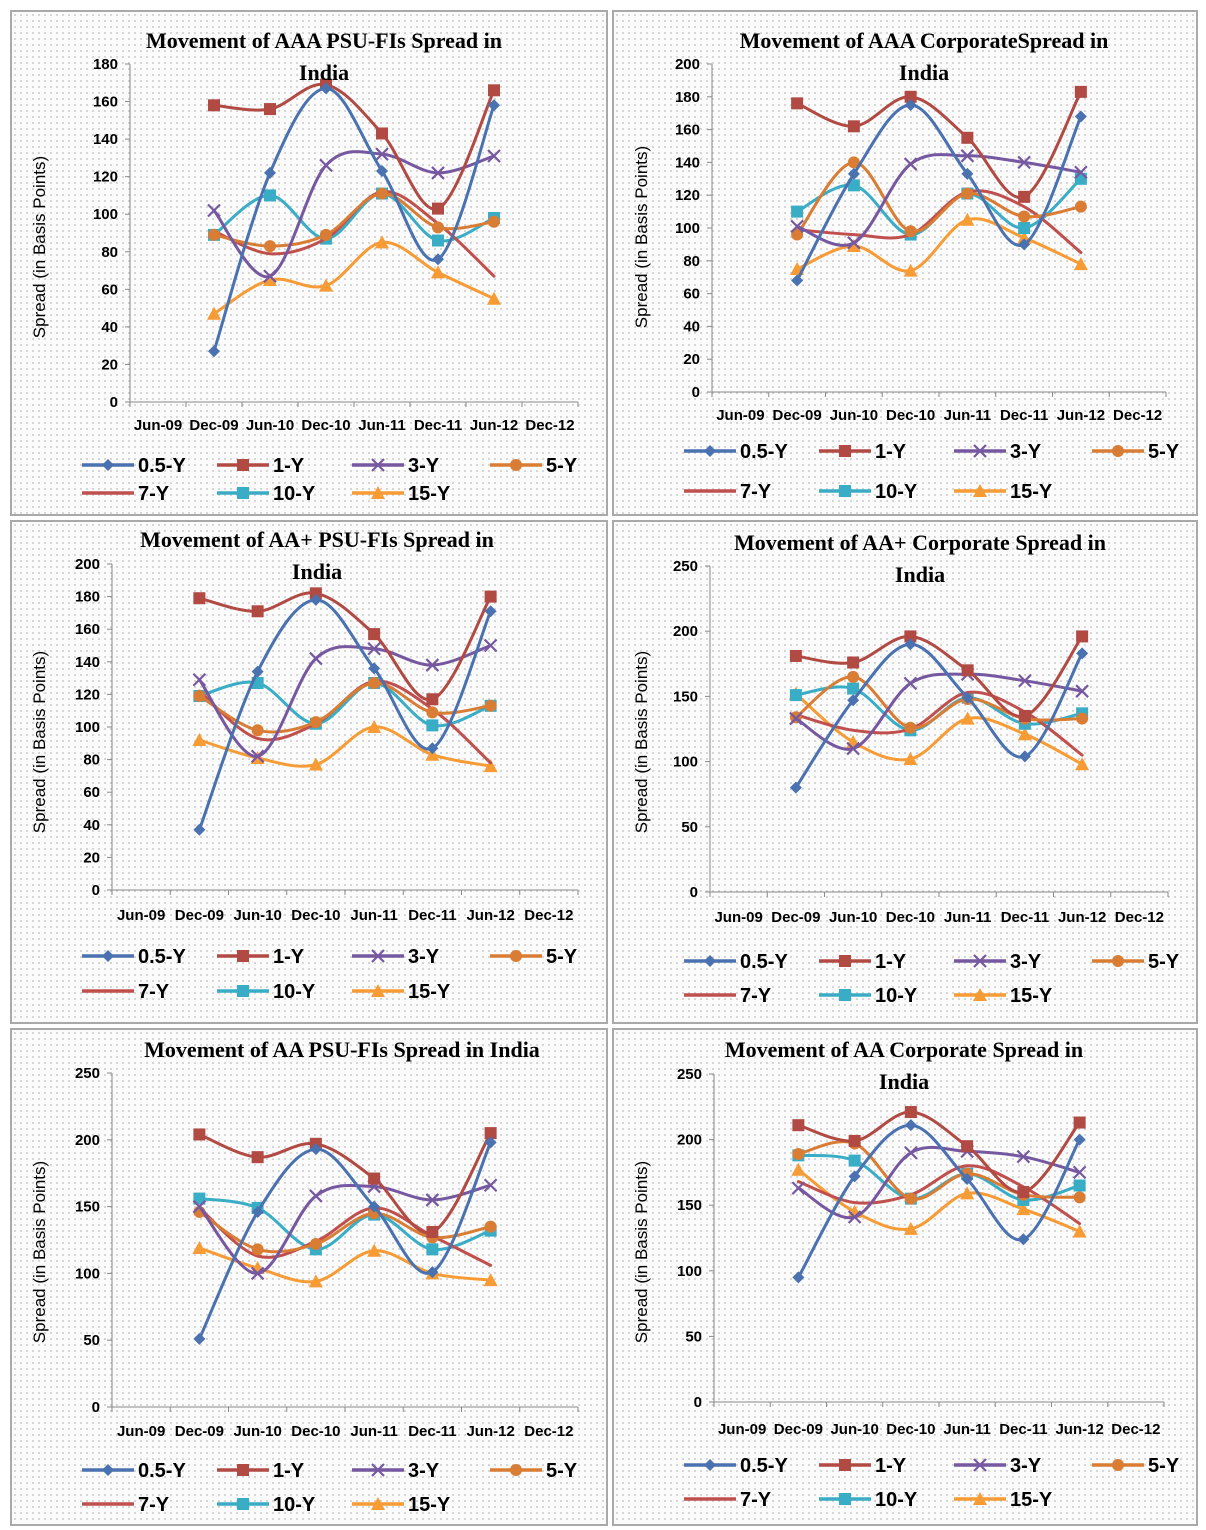 The height and width of the screenshot is (1530, 1206). Describe the element at coordinates (1081, 415) in the screenshot. I see `x-tick-label: Jun-12` at that location.